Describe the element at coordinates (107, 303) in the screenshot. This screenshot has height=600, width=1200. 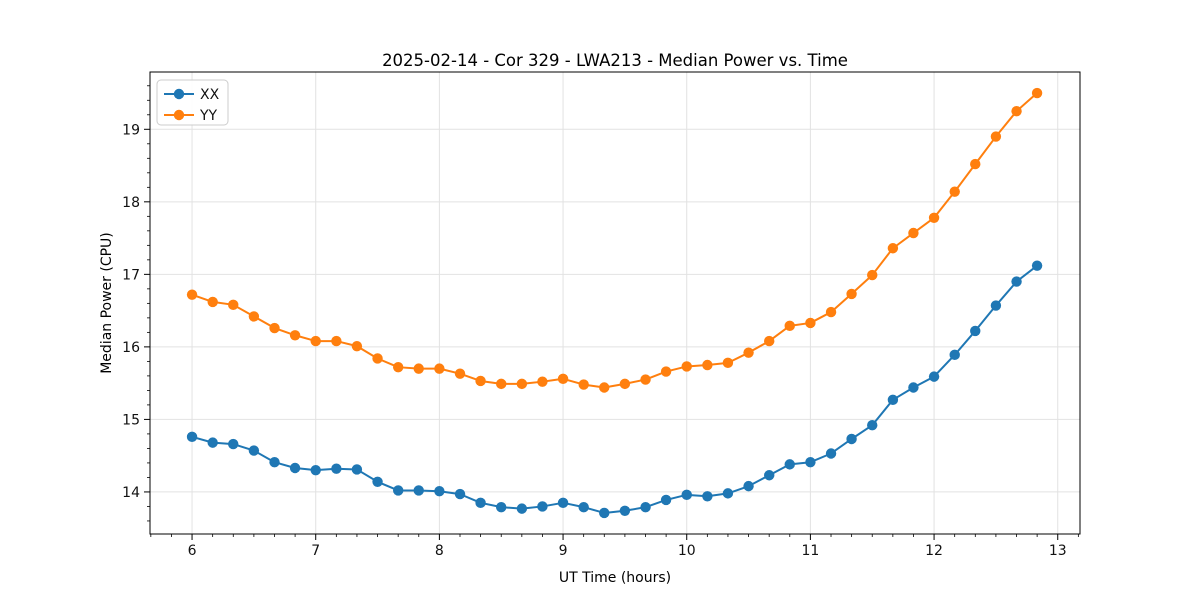
I see `y-axis-label: Median Power (CPU)` at that location.